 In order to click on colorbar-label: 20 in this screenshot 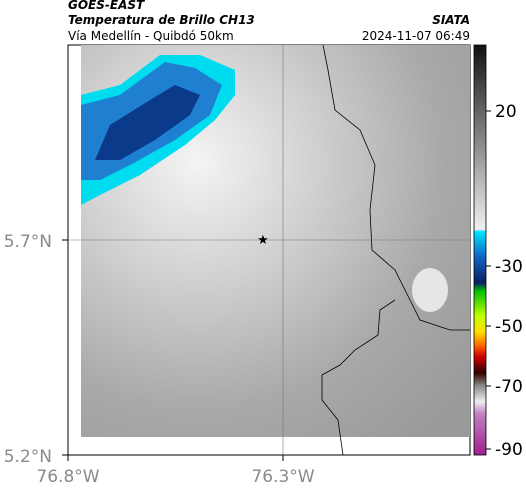, I will do `click(506, 112)`.